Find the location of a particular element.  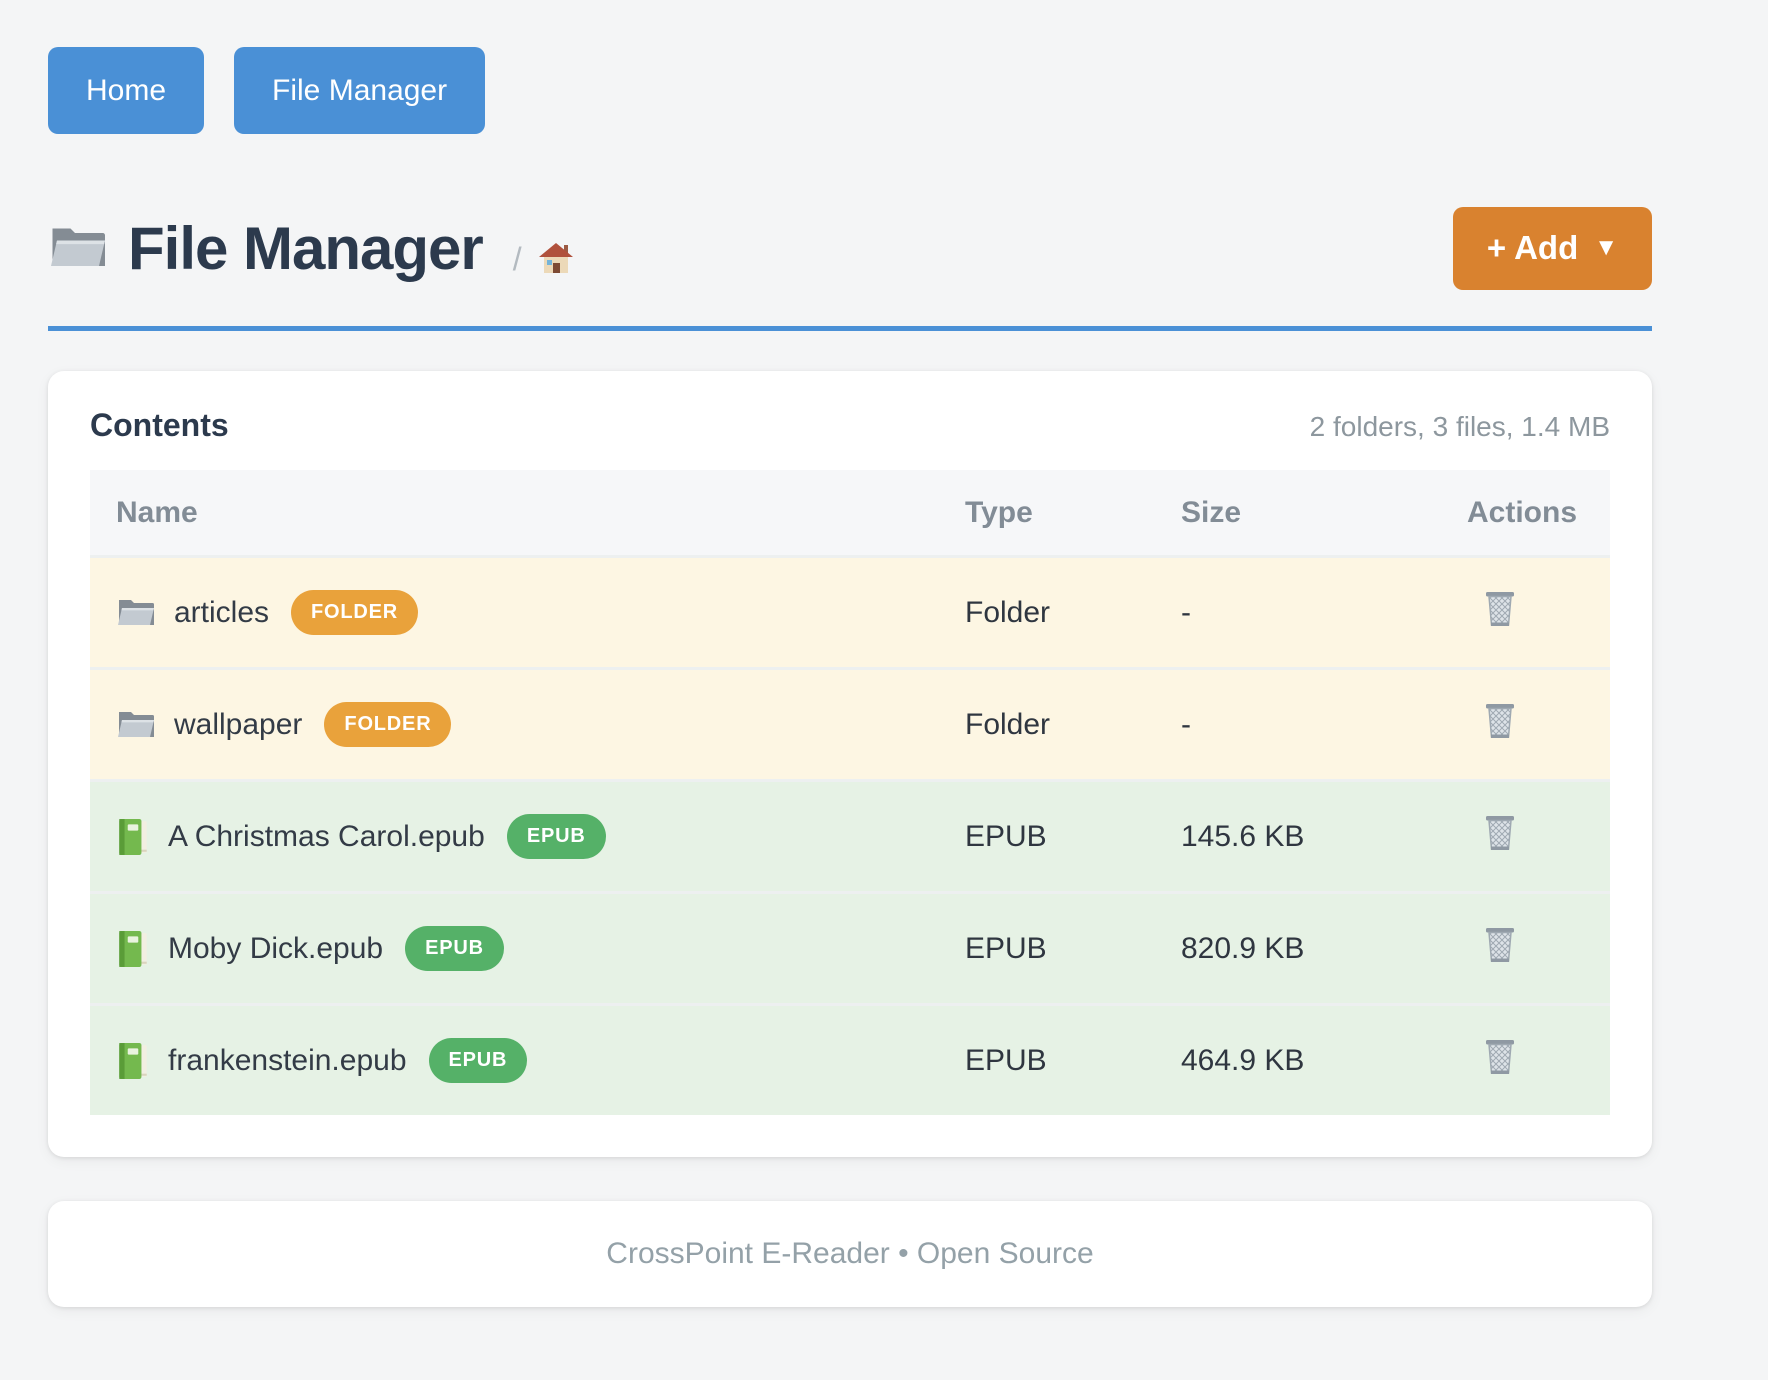

contents-heading: Contents is located at coordinates (159, 425).